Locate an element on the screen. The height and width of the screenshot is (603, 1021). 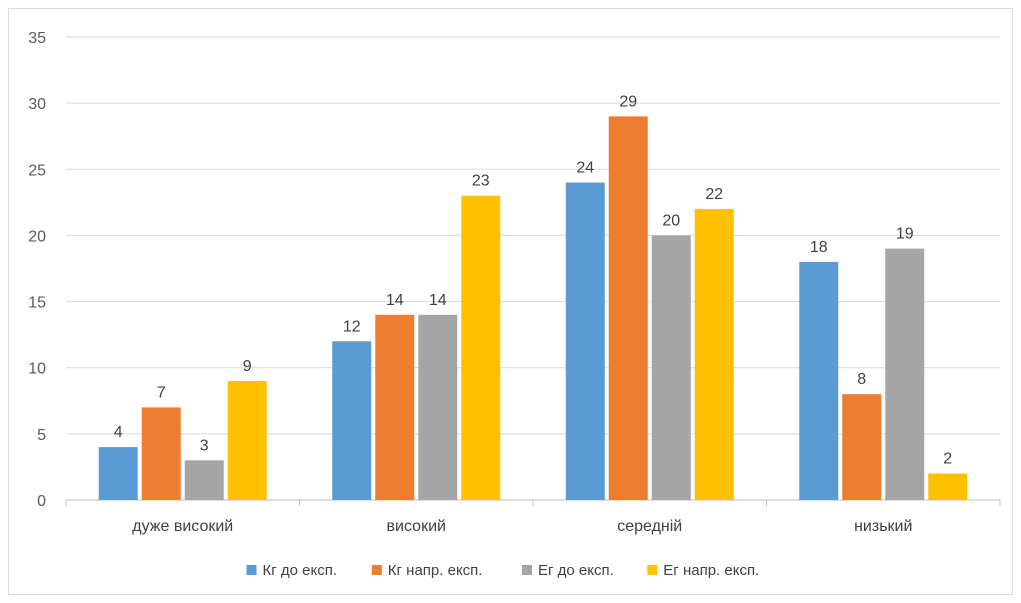
data-label: 19 is located at coordinates (905, 234).